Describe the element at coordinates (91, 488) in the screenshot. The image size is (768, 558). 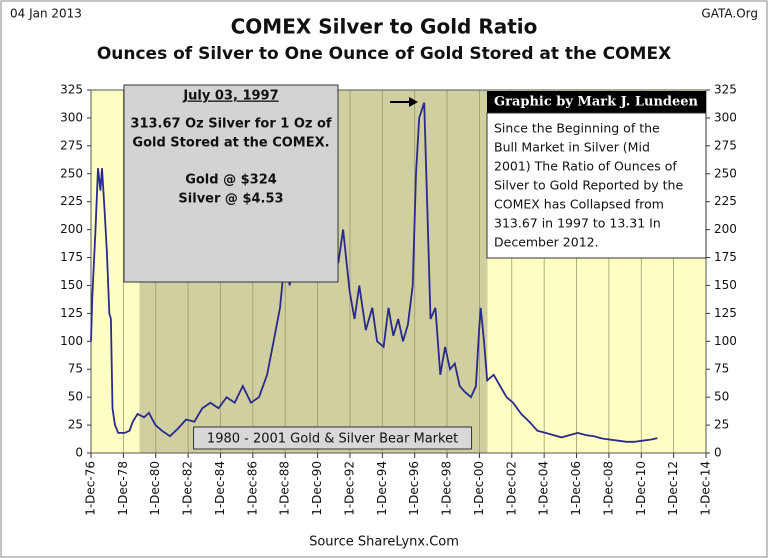
I see `x-tick-label: 1-Dec-76` at that location.